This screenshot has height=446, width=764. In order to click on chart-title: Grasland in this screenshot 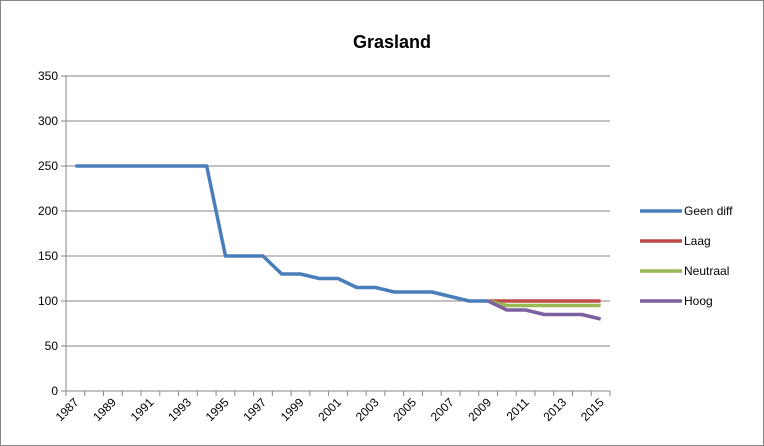, I will do `click(392, 42)`.